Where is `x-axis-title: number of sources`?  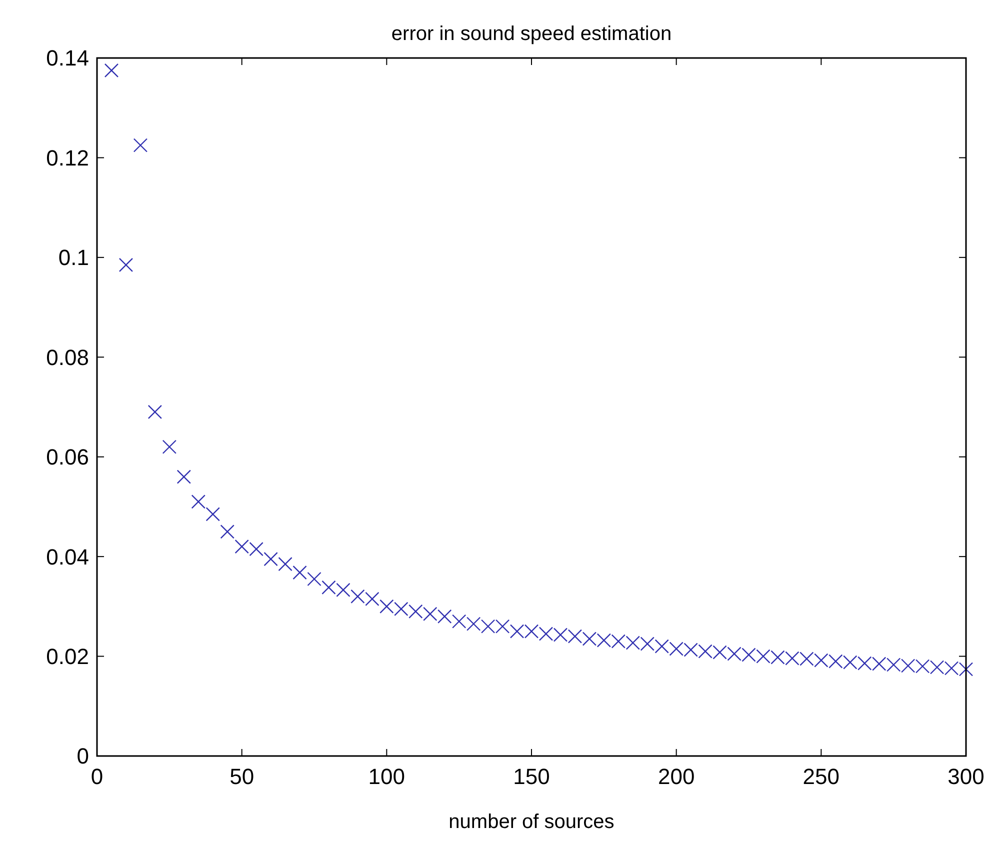 x-axis-title: number of sources is located at coordinates (531, 822).